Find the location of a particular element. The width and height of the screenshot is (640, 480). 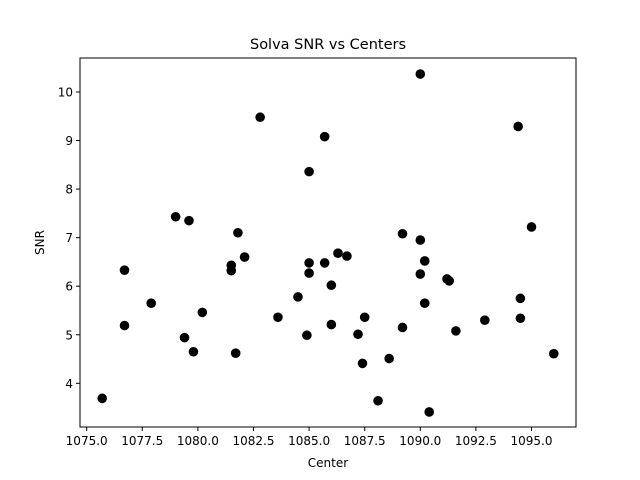

y-tick-label: 10 is located at coordinates (65, 92).